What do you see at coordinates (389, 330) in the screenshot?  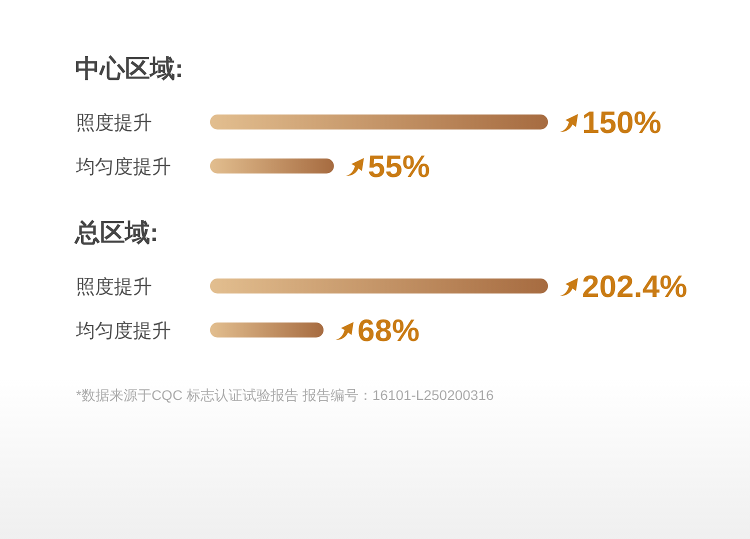 I see `data-label: 68%` at bounding box center [389, 330].